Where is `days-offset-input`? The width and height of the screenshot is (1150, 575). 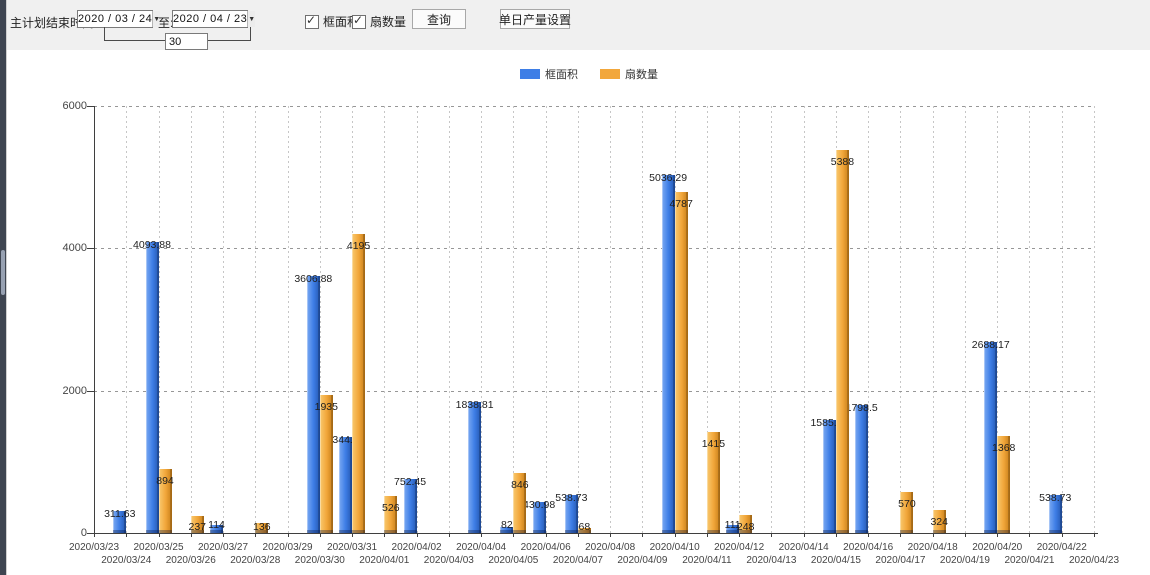
days-offset-input is located at coordinates (186, 41).